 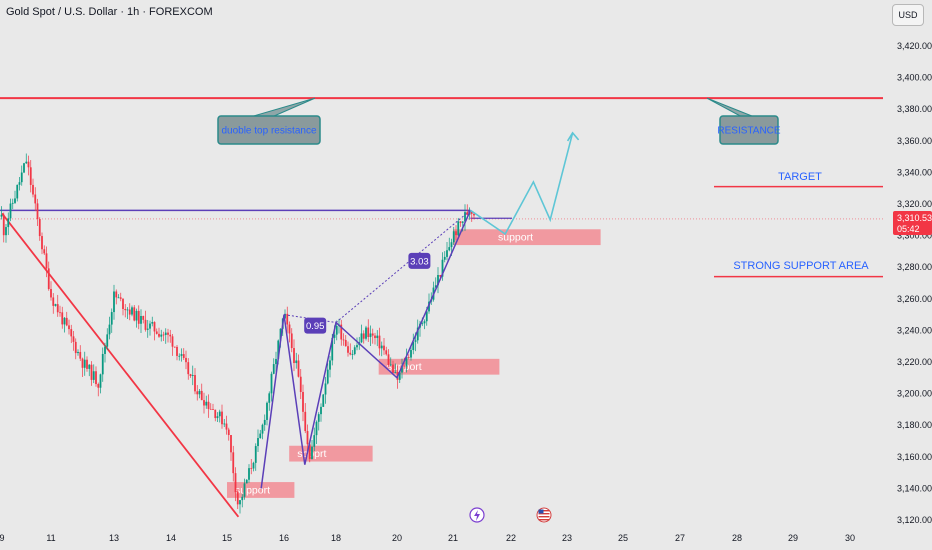 I want to click on us-flag-event-icon, so click(x=544, y=515).